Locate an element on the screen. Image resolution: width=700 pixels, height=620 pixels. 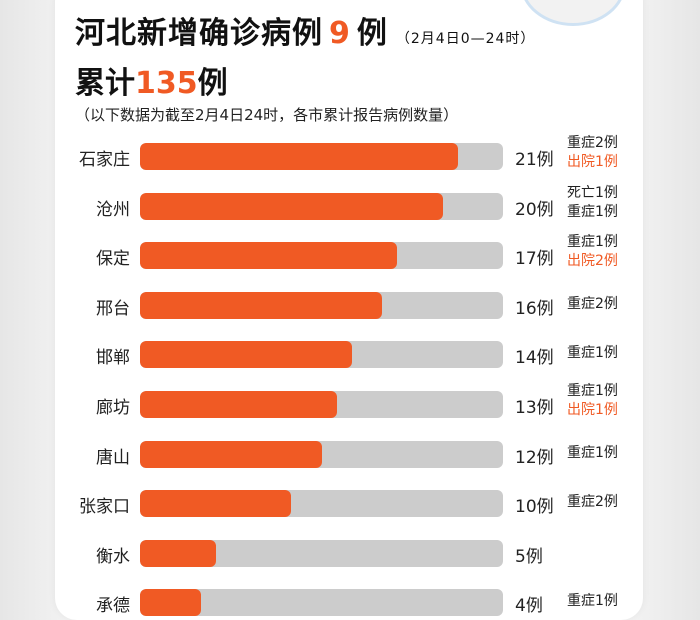
bar-row: 承德 4例 重症1例 is located at coordinates (350, 603).